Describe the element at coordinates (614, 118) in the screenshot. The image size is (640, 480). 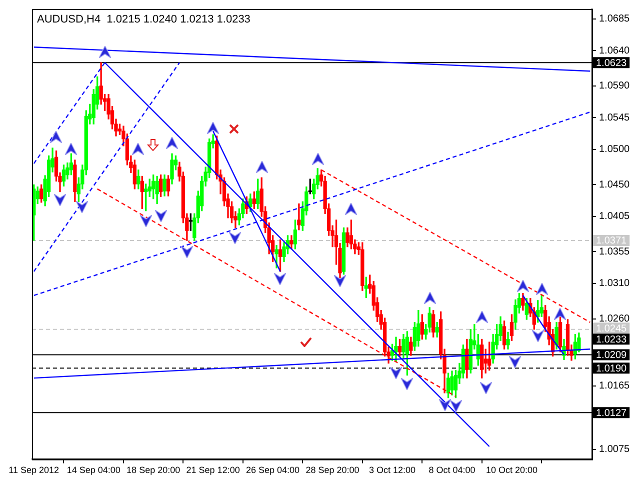
I see `y-tick-label: 1.0545` at that location.